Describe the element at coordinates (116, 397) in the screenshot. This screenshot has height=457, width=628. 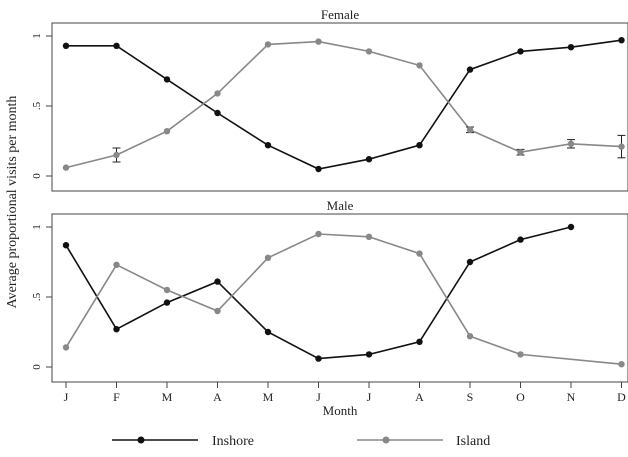
I see `x-tick-label: F` at that location.